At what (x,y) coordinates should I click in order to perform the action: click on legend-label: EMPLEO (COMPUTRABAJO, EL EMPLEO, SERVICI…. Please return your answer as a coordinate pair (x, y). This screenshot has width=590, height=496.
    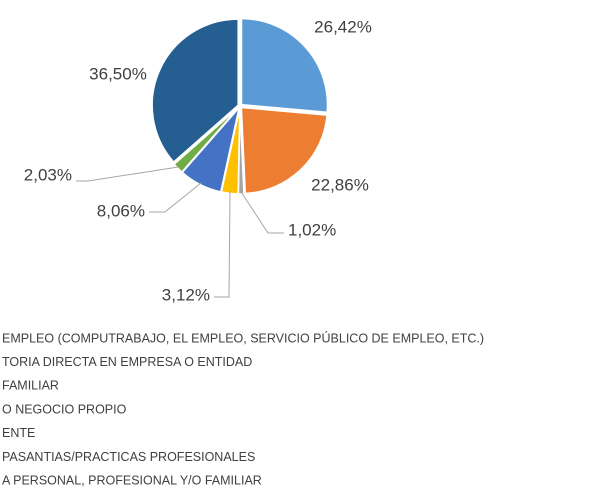
    Looking at the image, I should click on (243, 337).